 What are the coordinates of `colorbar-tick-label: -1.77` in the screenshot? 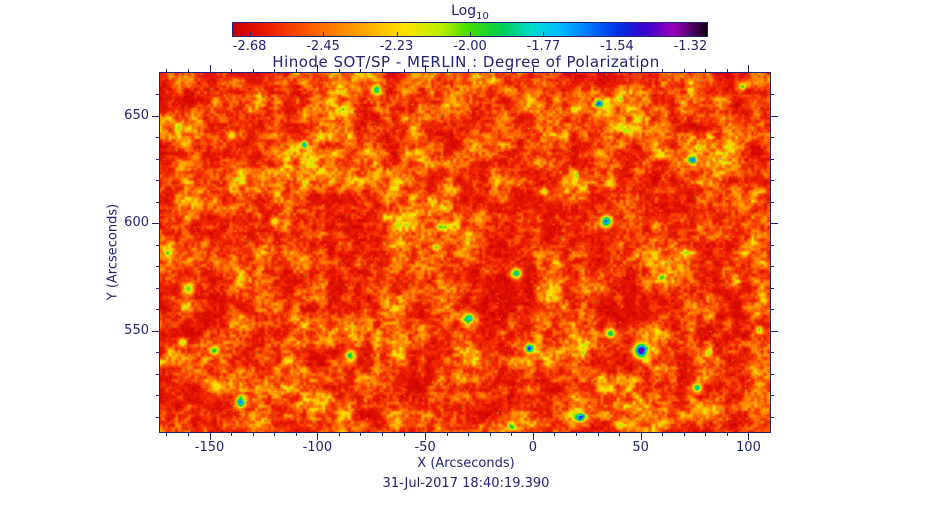 It's located at (543, 46).